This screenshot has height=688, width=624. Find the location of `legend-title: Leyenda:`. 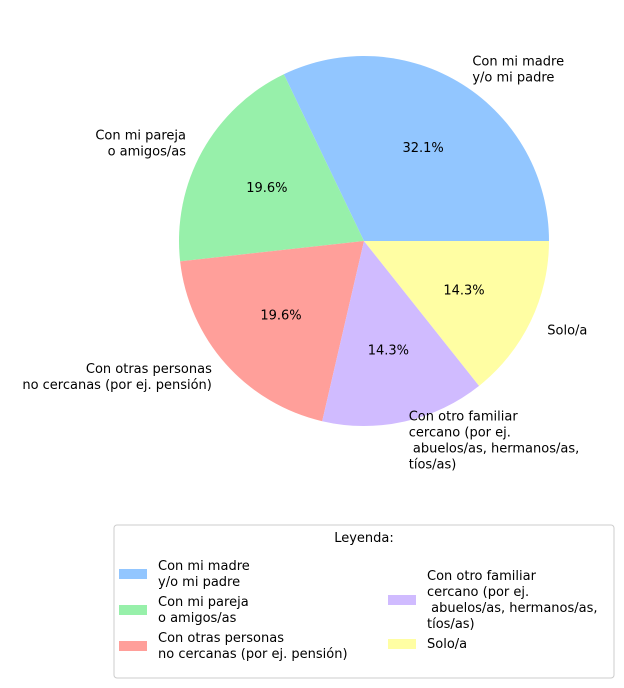

legend-title: Leyenda: is located at coordinates (364, 538).